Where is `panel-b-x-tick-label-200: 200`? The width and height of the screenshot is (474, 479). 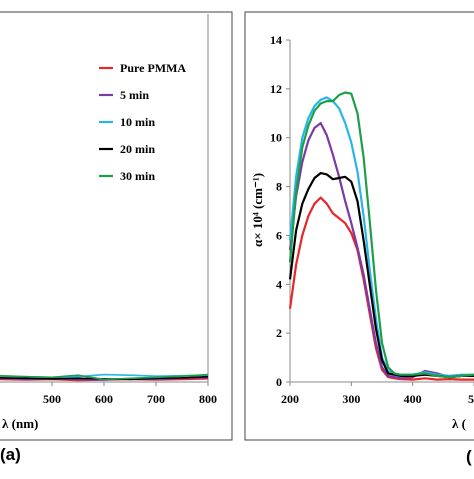 panel-b-x-tick-label-200: 200 is located at coordinates (290, 399).